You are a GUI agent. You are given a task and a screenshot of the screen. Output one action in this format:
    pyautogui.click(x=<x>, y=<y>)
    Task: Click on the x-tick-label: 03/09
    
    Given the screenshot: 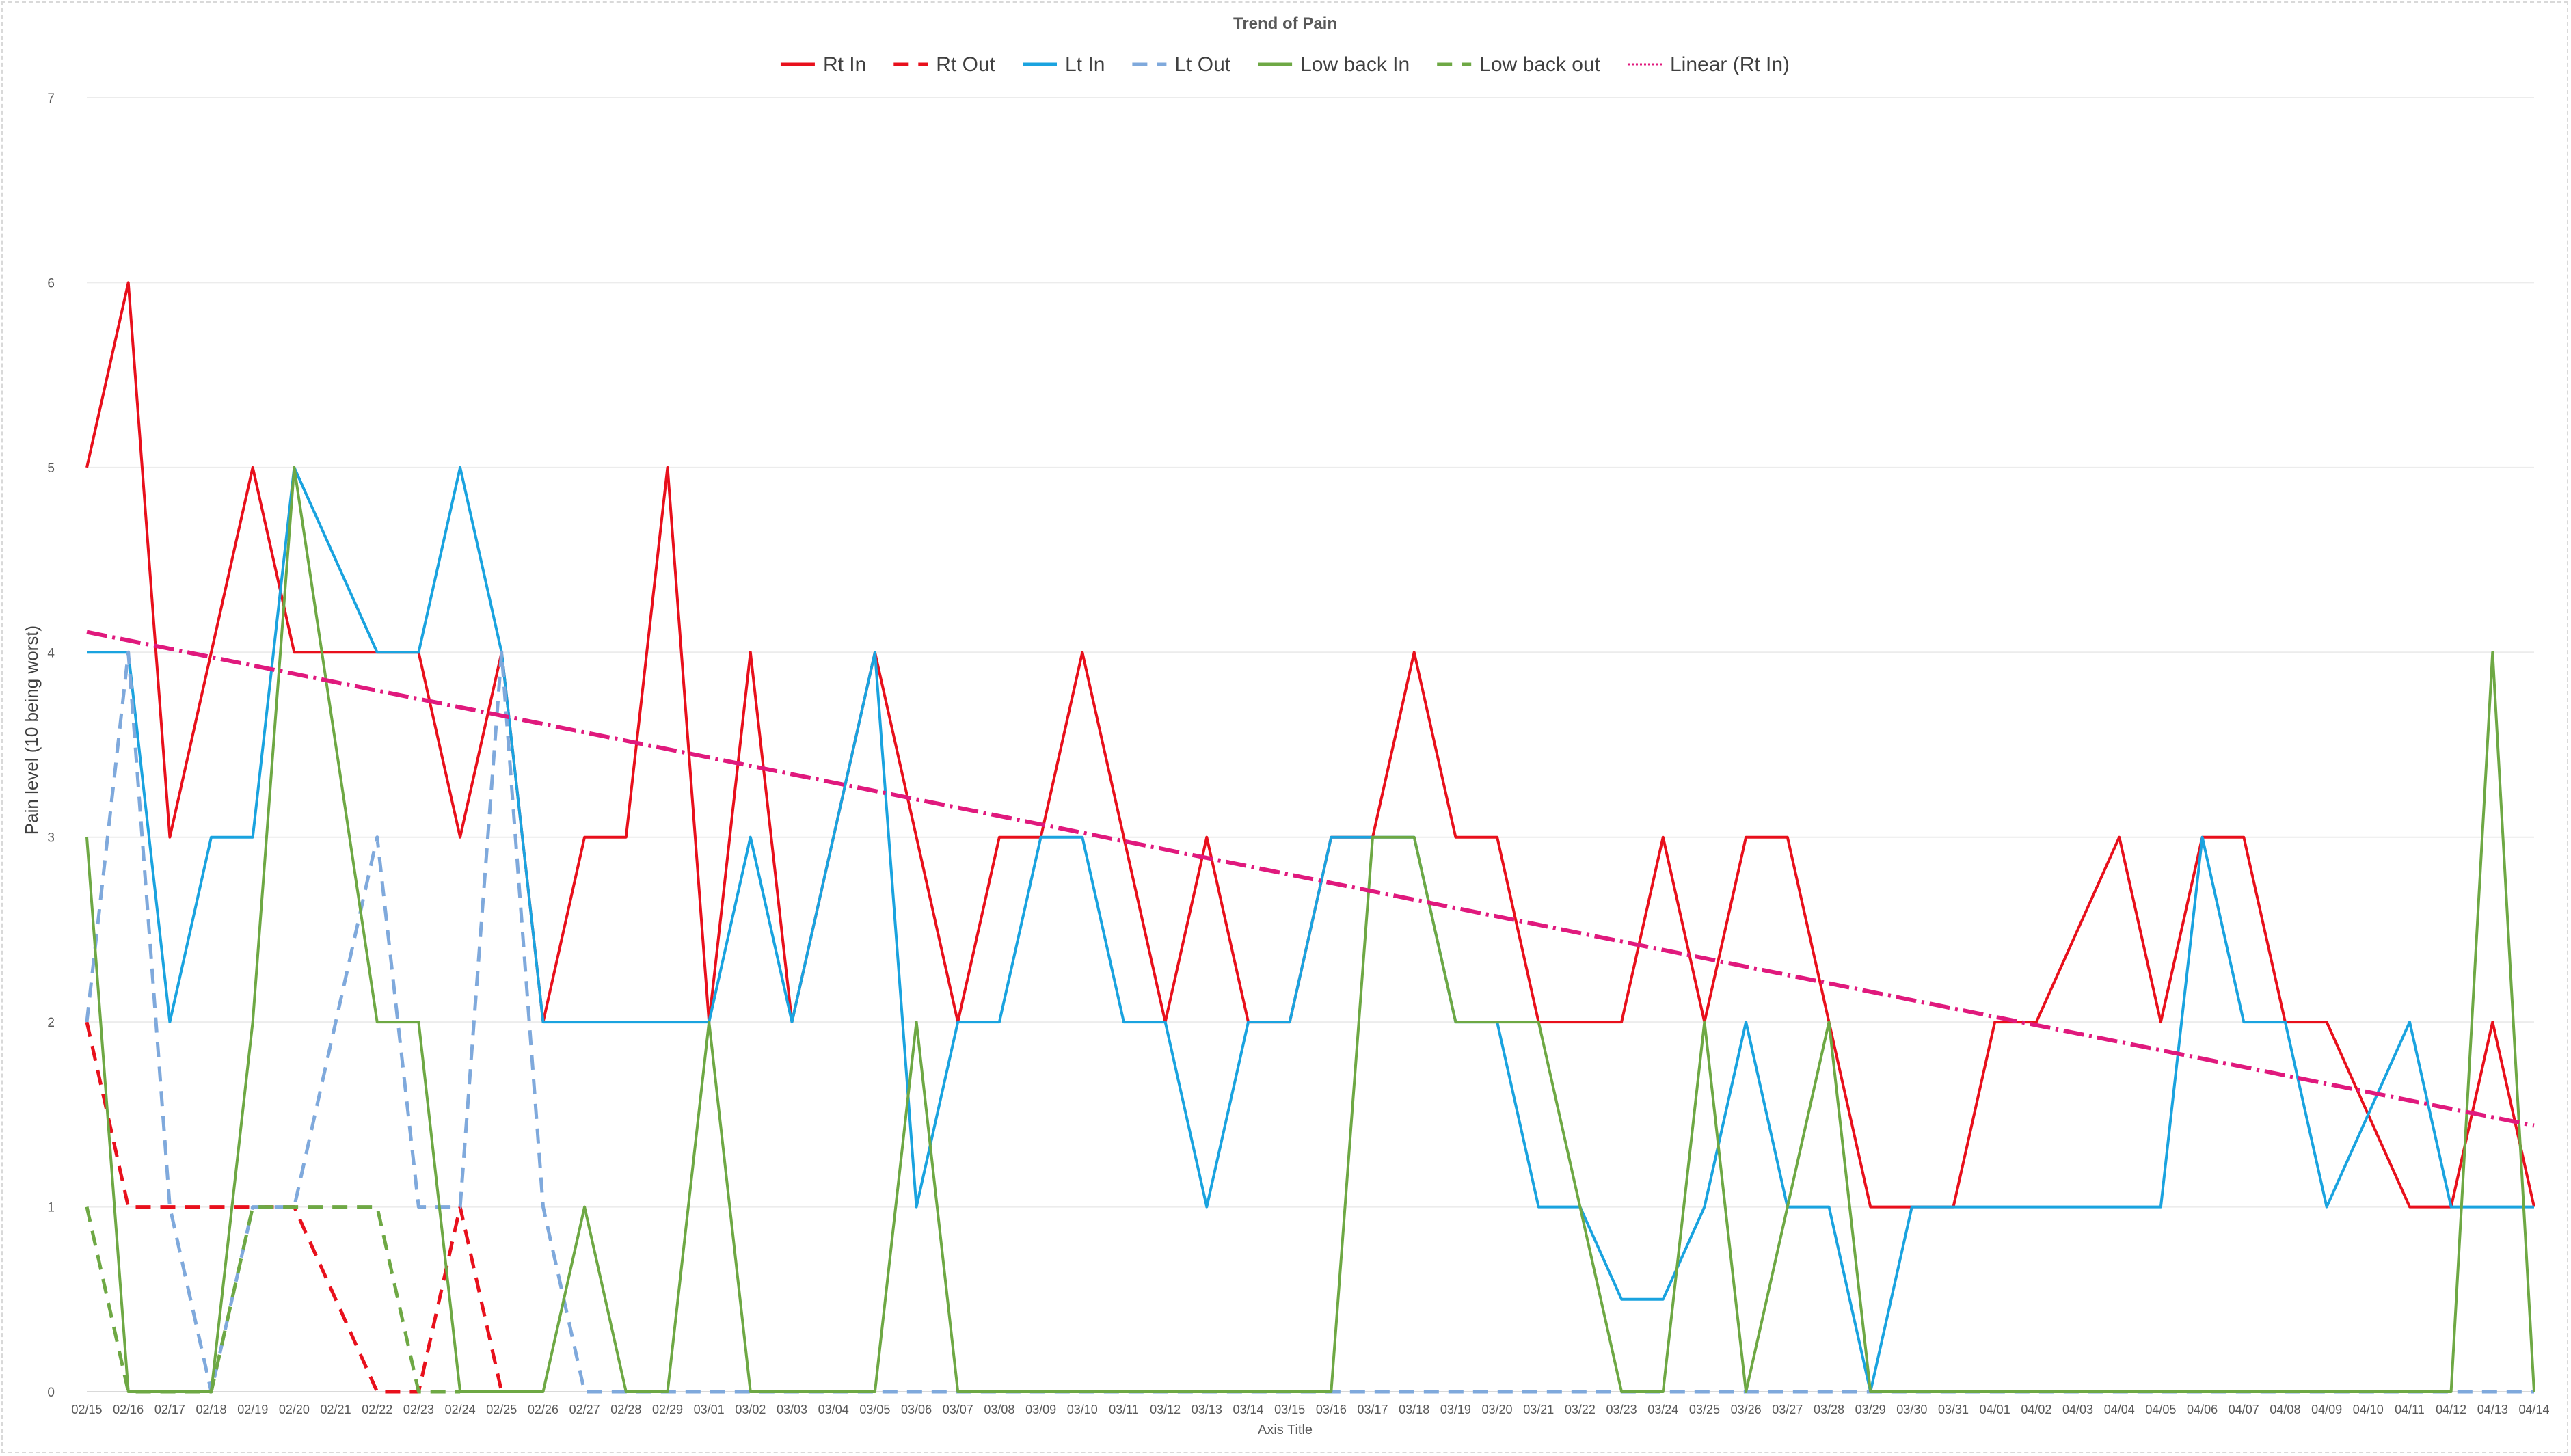 What is the action you would take?
    pyautogui.click(x=1040, y=1409)
    